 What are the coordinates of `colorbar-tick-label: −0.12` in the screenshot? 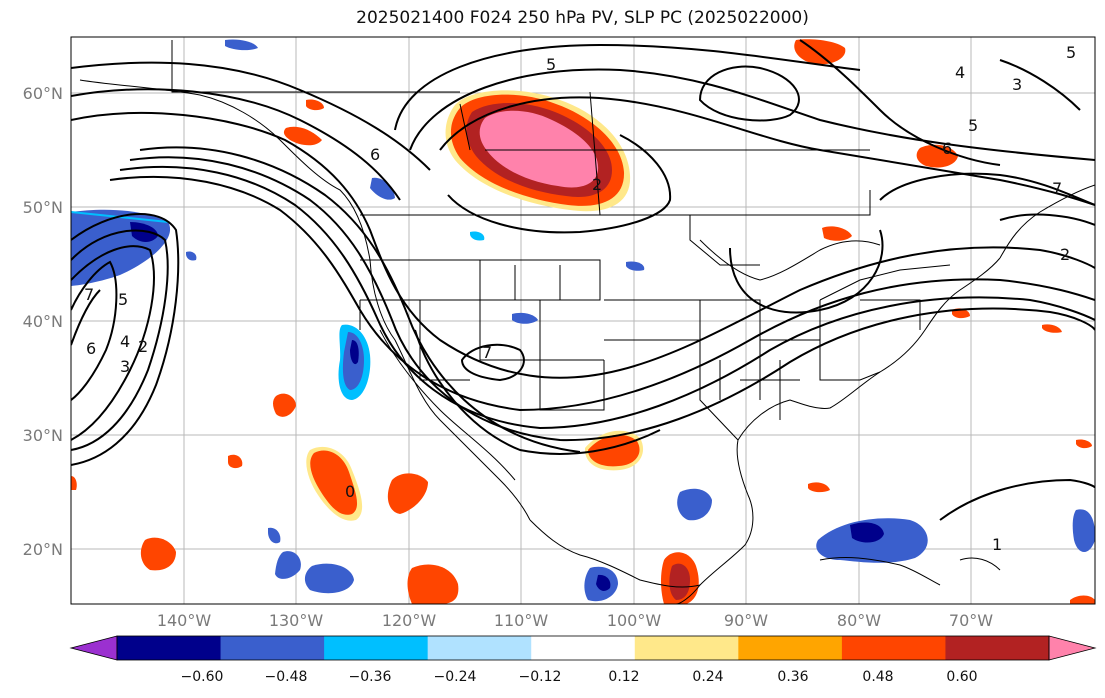 It's located at (540, 677).